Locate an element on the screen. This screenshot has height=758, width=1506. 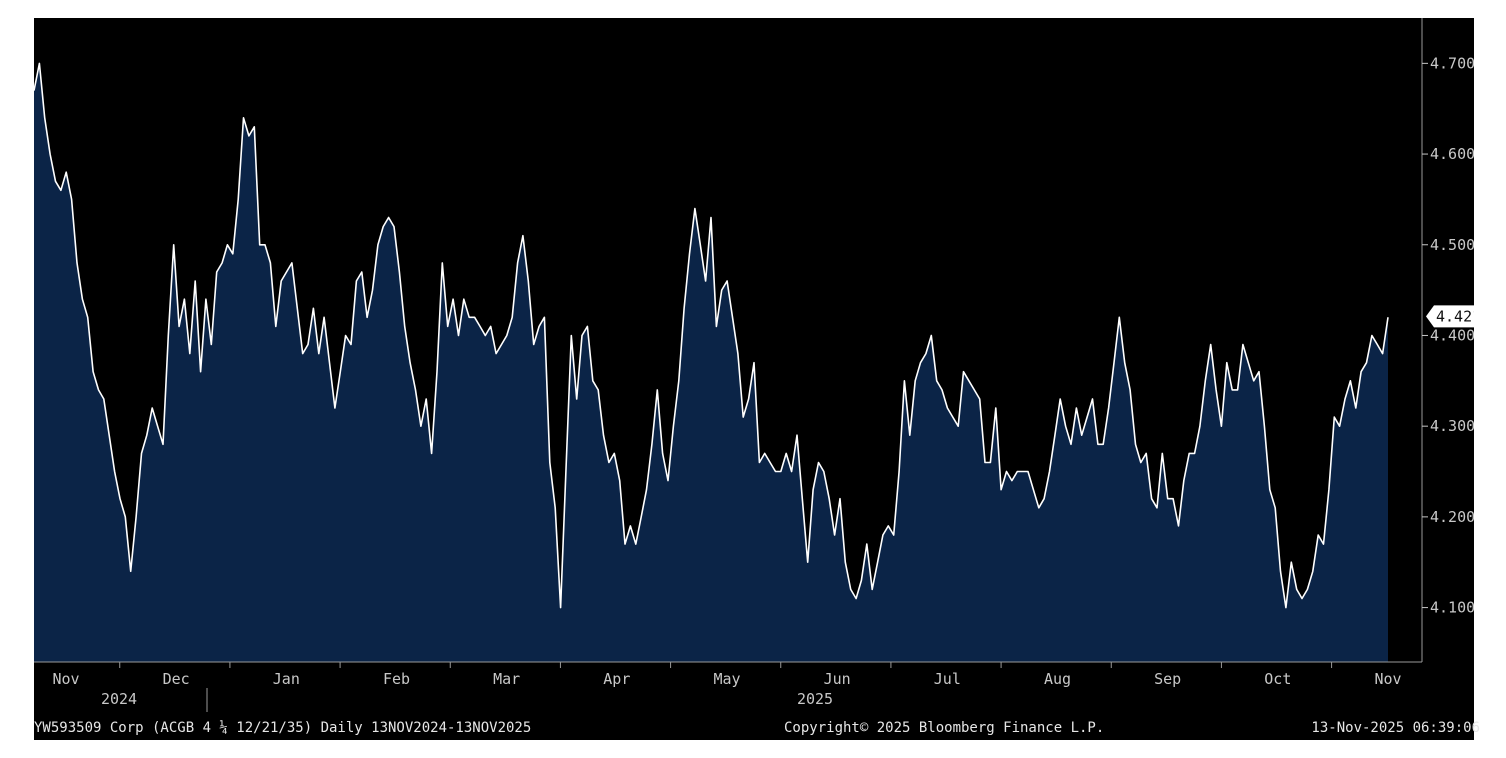
last-value-badge-shape is located at coordinates (1450, 316).